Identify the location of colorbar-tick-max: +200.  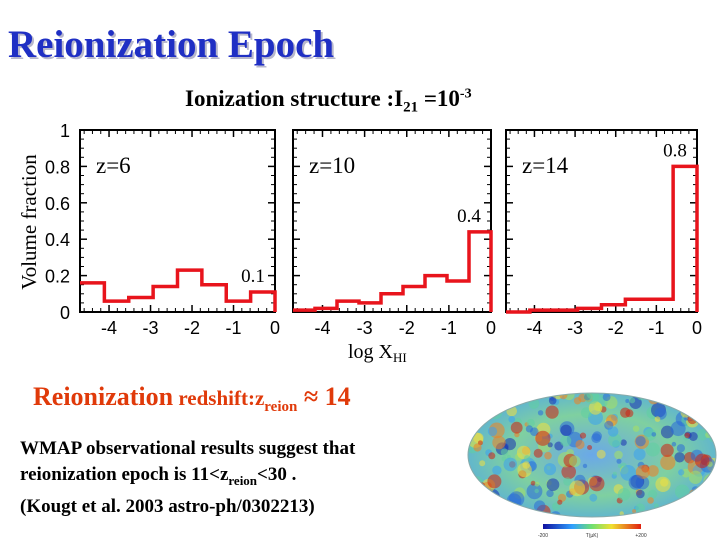
(640, 536).